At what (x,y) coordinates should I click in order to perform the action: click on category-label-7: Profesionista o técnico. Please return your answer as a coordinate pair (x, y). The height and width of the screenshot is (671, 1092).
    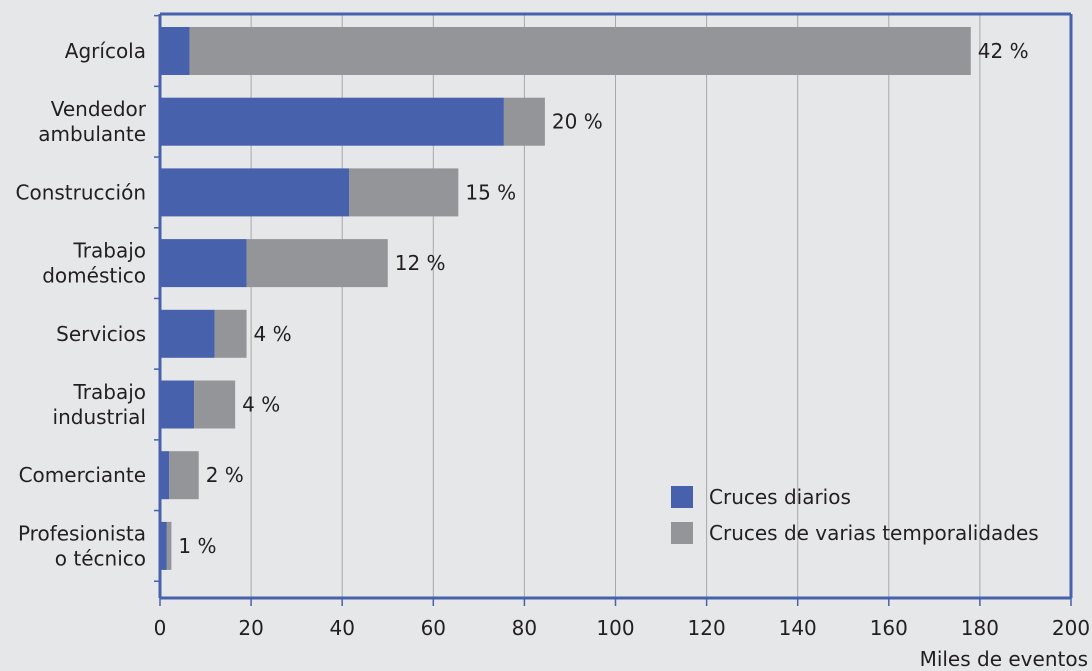
    Looking at the image, I should click on (82, 545).